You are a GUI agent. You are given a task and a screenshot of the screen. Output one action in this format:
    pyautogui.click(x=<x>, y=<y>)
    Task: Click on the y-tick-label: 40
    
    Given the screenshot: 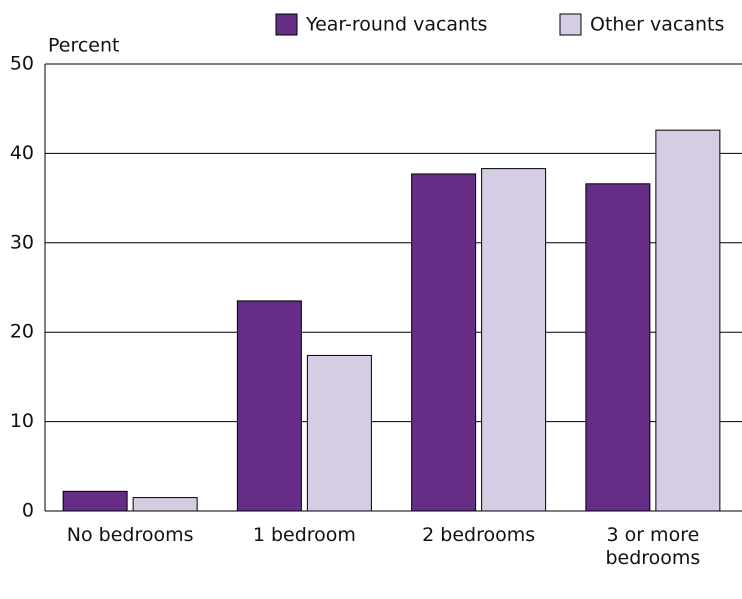 What is the action you would take?
    pyautogui.click(x=22, y=153)
    